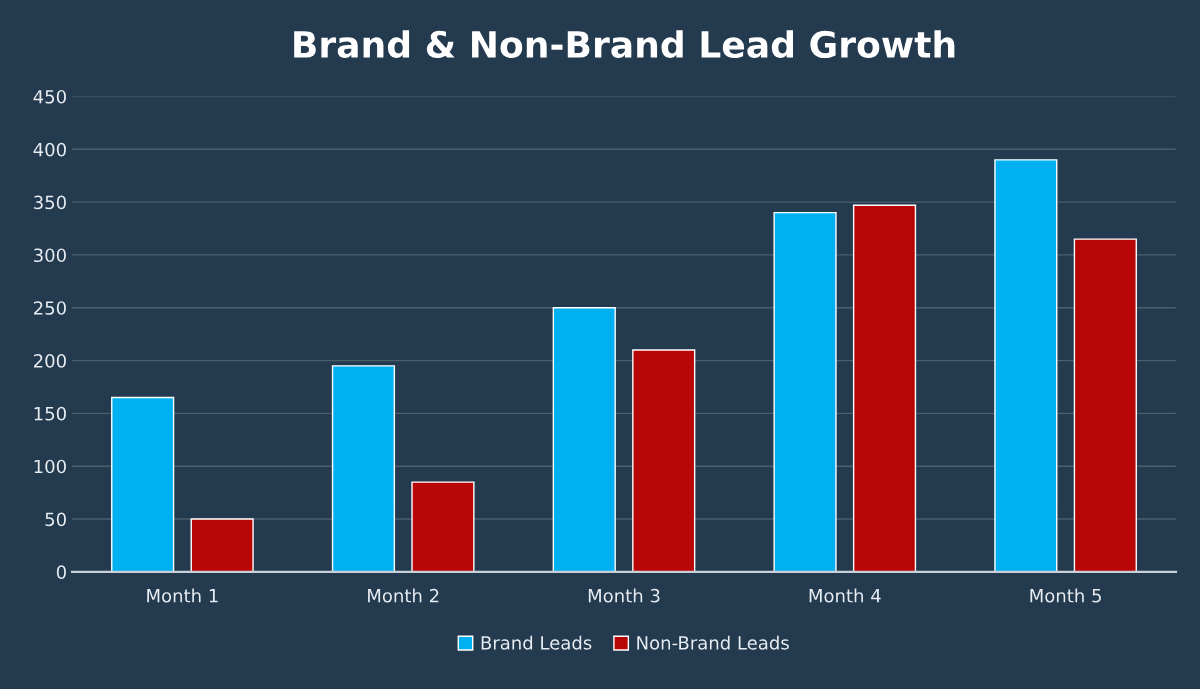  What do you see at coordinates (1065, 595) in the screenshot?
I see `x-tick-label: Month 5` at bounding box center [1065, 595].